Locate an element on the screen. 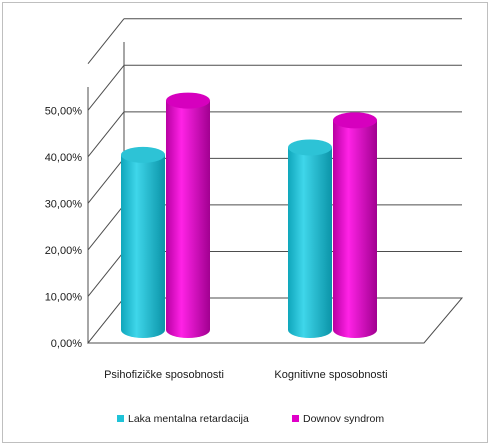 The width and height of the screenshot is (492, 447). y-tick-label: 40,00% is located at coordinates (64, 158).